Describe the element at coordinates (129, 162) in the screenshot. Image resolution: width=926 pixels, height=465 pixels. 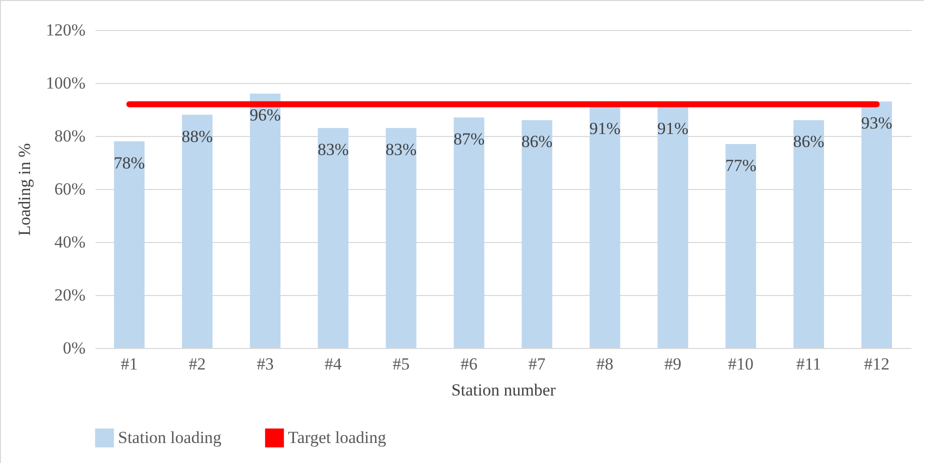
I see `data-label: 78%` at that location.